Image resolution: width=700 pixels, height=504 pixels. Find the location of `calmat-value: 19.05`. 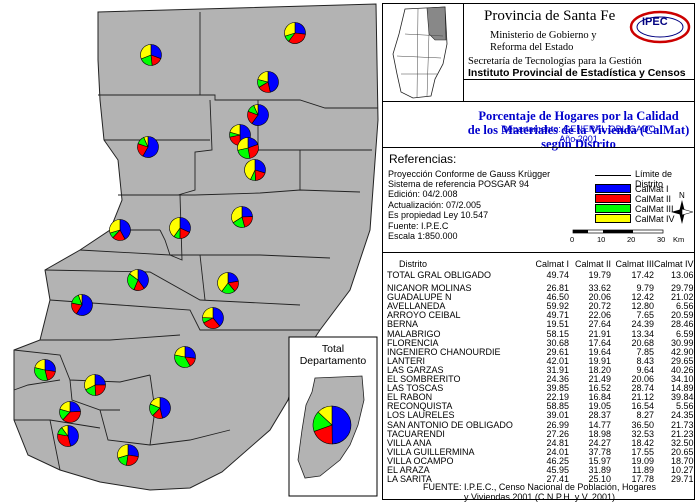

calmat-value: 19.05 is located at coordinates (599, 406).